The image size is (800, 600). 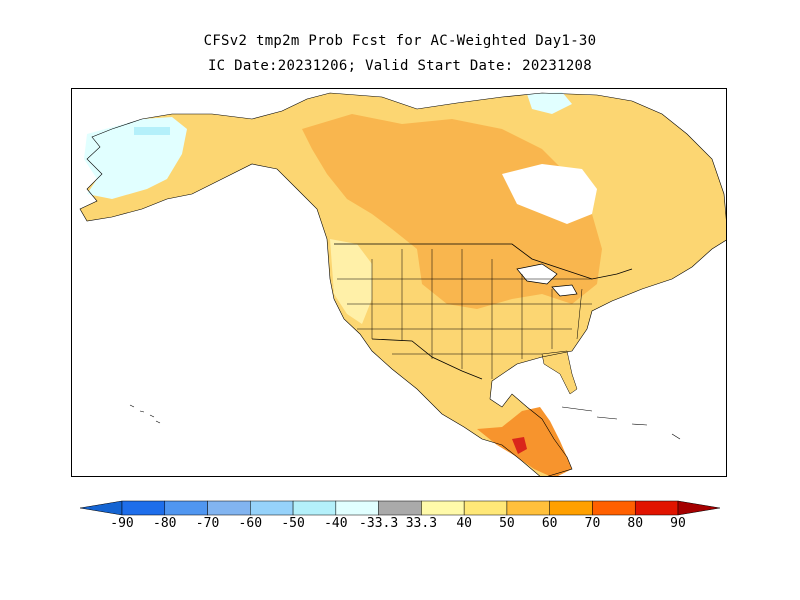 What do you see at coordinates (135, 158) in the screenshot?
I see `region-below-40-50-alaska` at bounding box center [135, 158].